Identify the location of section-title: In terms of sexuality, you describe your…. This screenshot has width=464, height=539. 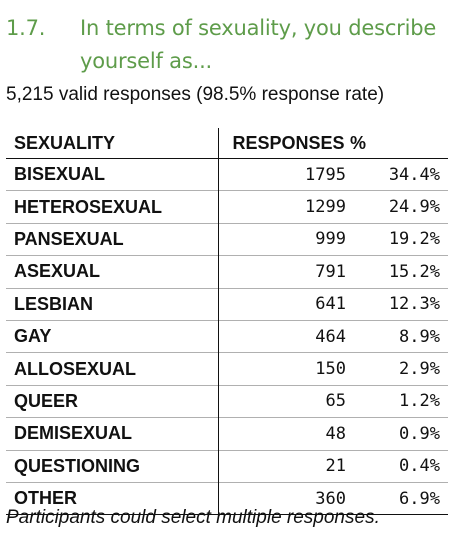
(258, 44).